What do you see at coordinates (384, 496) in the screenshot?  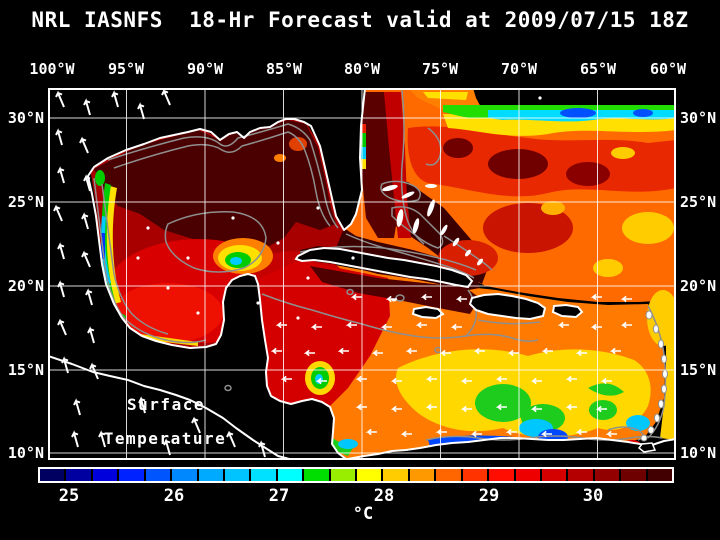 I see `colorbar-tick-28: 28` at bounding box center [384, 496].